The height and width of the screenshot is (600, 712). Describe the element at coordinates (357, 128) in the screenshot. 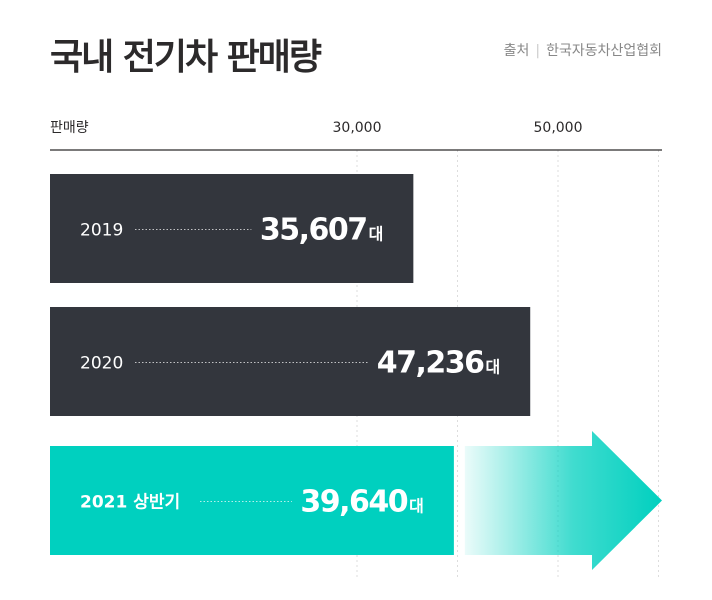

I see `tick-label: 30,000` at that location.